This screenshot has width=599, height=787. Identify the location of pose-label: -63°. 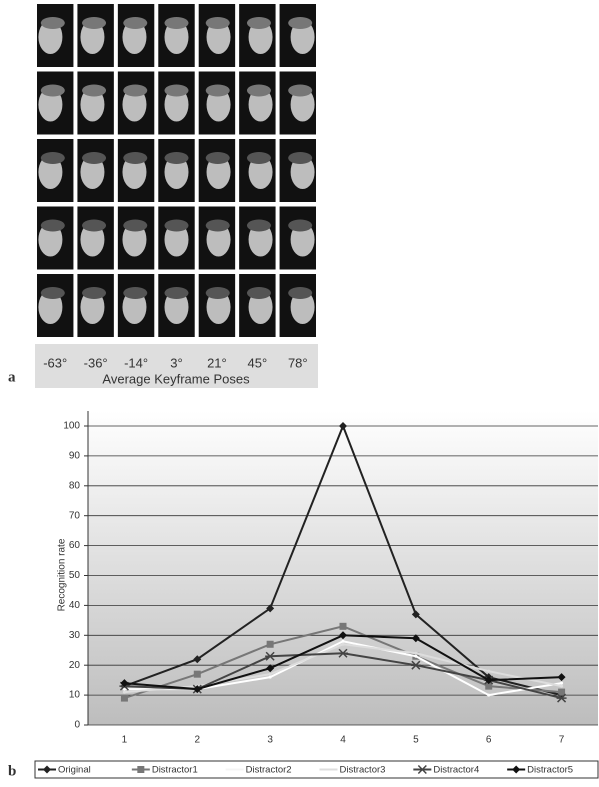
(55, 362).